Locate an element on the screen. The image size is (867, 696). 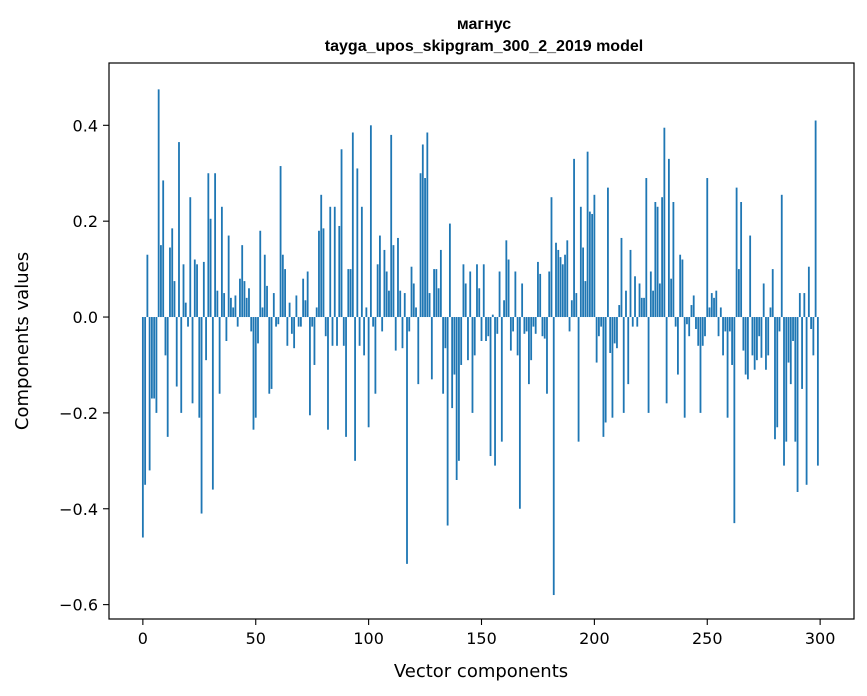
chart-title: магнус is located at coordinates (484, 24).